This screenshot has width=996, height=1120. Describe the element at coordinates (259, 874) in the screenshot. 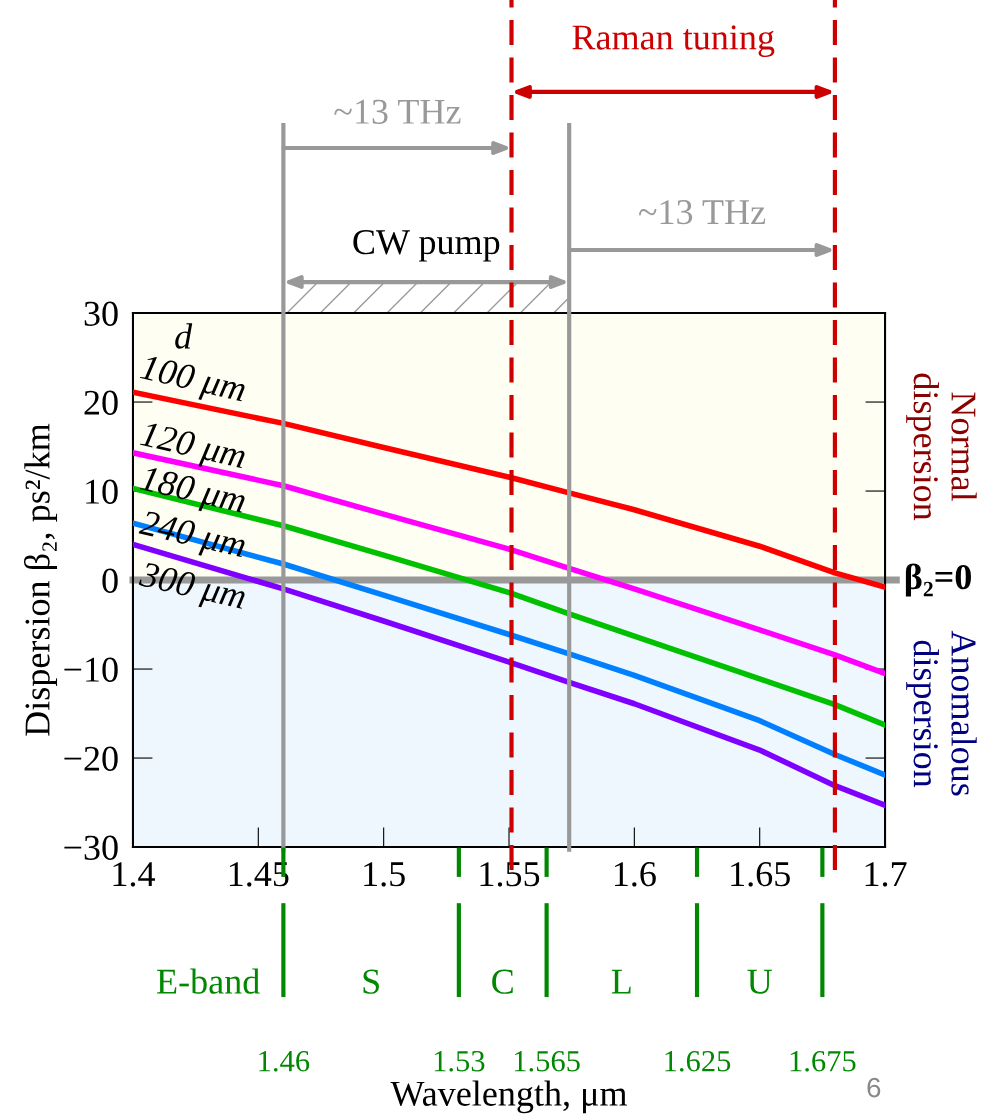

I see `x-tick-label: 1.45` at that location.